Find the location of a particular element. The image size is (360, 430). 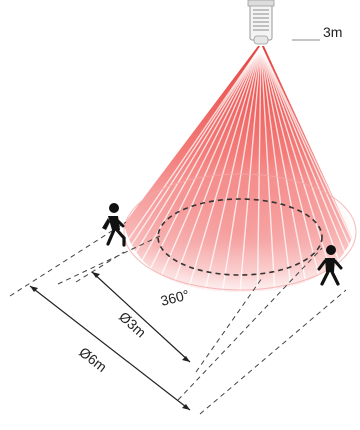

angle-label: 360° is located at coordinates (175, 297).